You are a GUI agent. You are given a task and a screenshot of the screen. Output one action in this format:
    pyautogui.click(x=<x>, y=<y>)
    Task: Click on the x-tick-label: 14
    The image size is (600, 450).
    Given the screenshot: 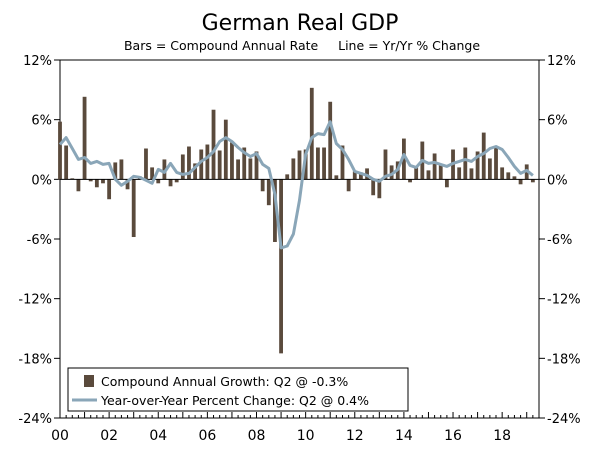 What is the action you would take?
    pyautogui.click(x=404, y=436)
    